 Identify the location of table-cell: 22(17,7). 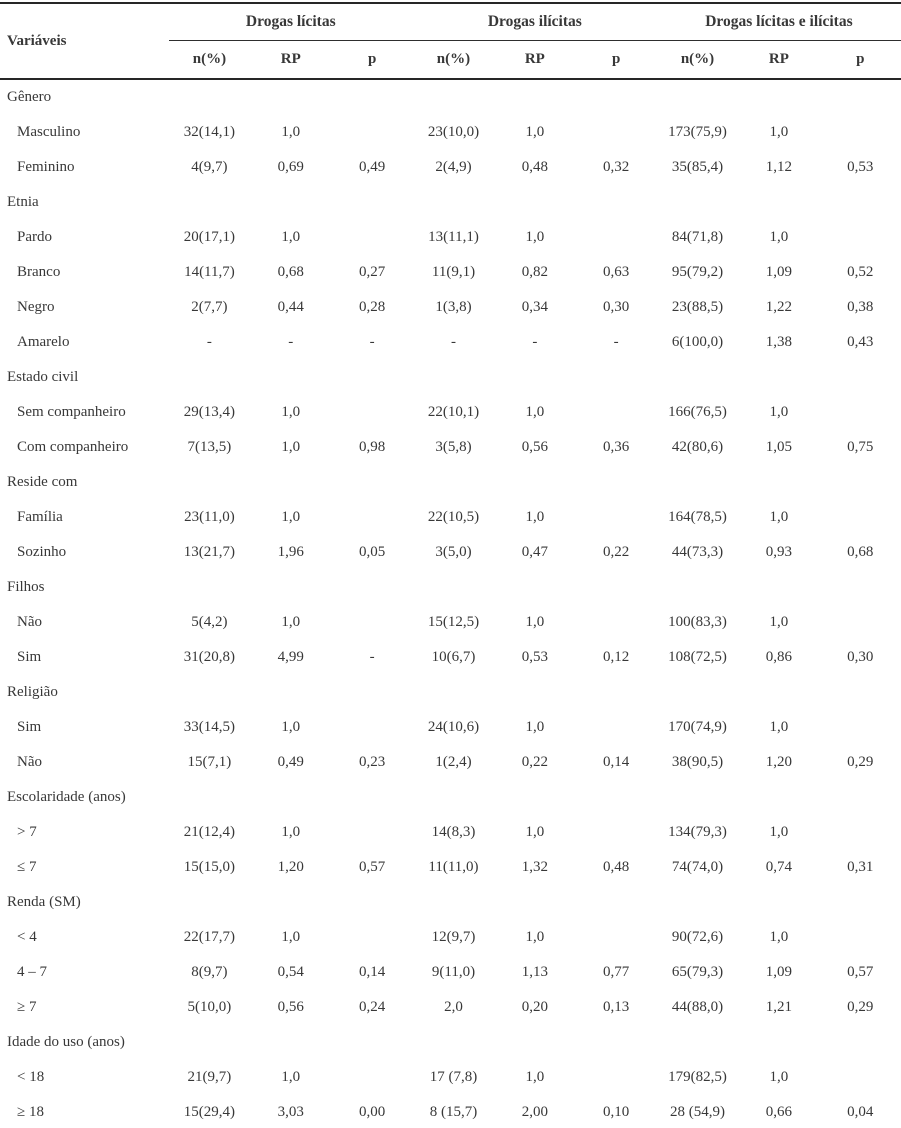
(209, 937).